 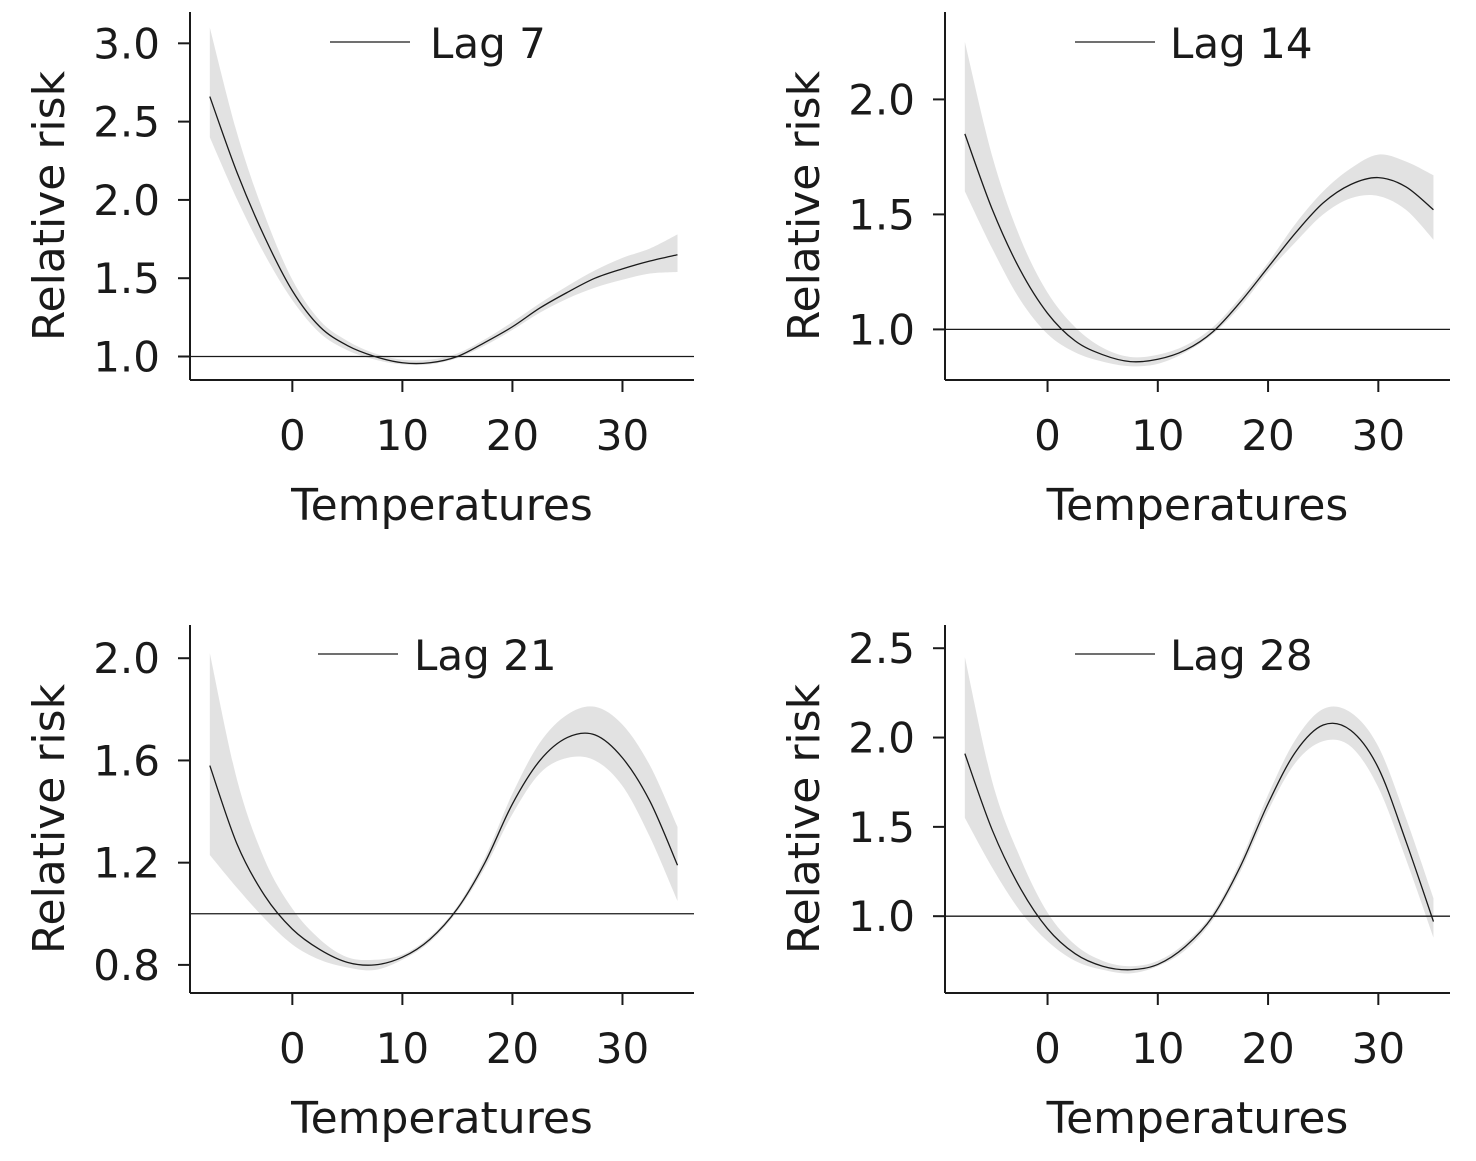 What do you see at coordinates (1241, 655) in the screenshot?
I see `legend-label: Lag 28` at bounding box center [1241, 655].